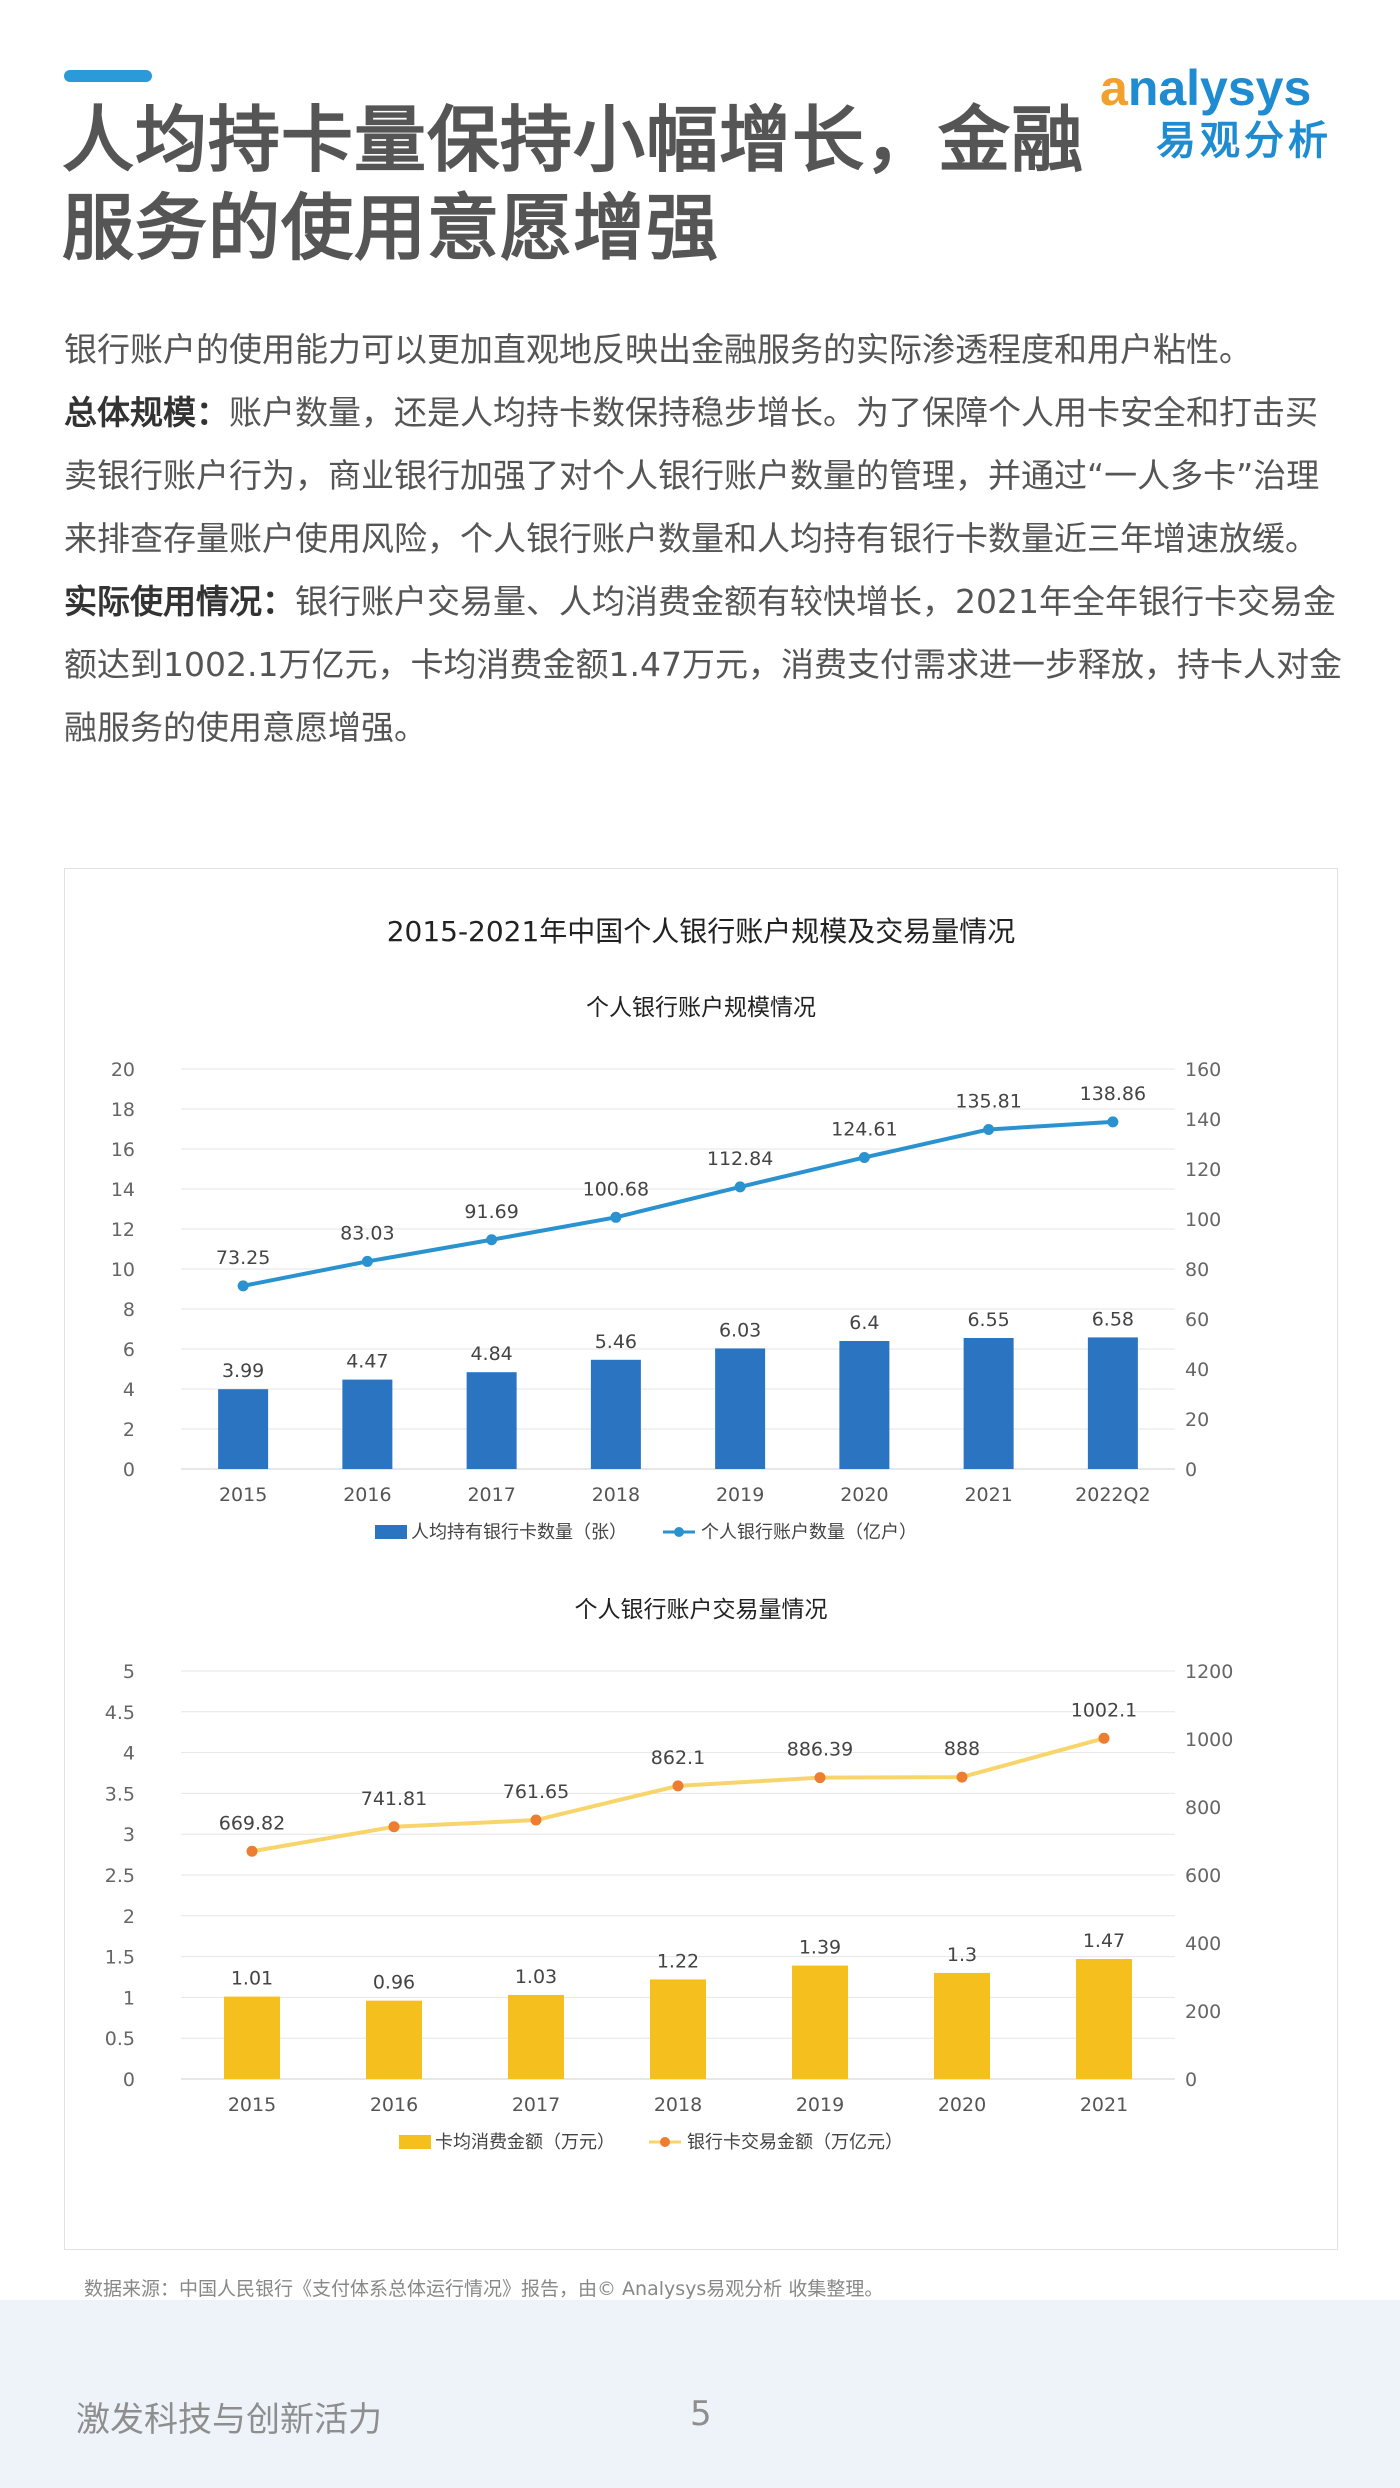  Describe the element at coordinates (1112, 1495) in the screenshot. I see `x-tick-label: 2022Q2` at that location.